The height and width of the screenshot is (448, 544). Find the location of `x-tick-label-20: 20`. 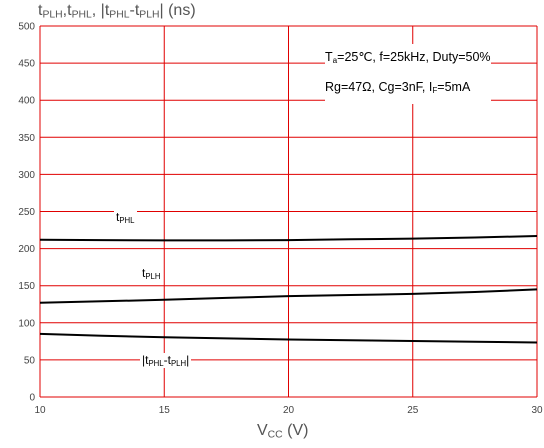

x-tick-label-20: 20 is located at coordinates (289, 410).